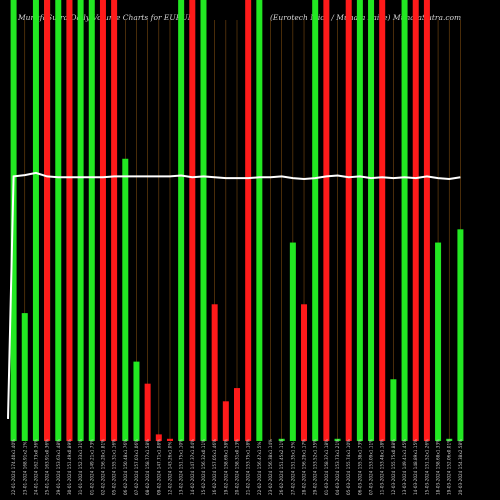 Image resolution: width=500 pixels, height=500 pixels. What do you see at coordinates (359, 467) in the screenshot?
I see `x-tick-label: 06-03-2024 155.38x1.73%` at bounding box center [359, 467].